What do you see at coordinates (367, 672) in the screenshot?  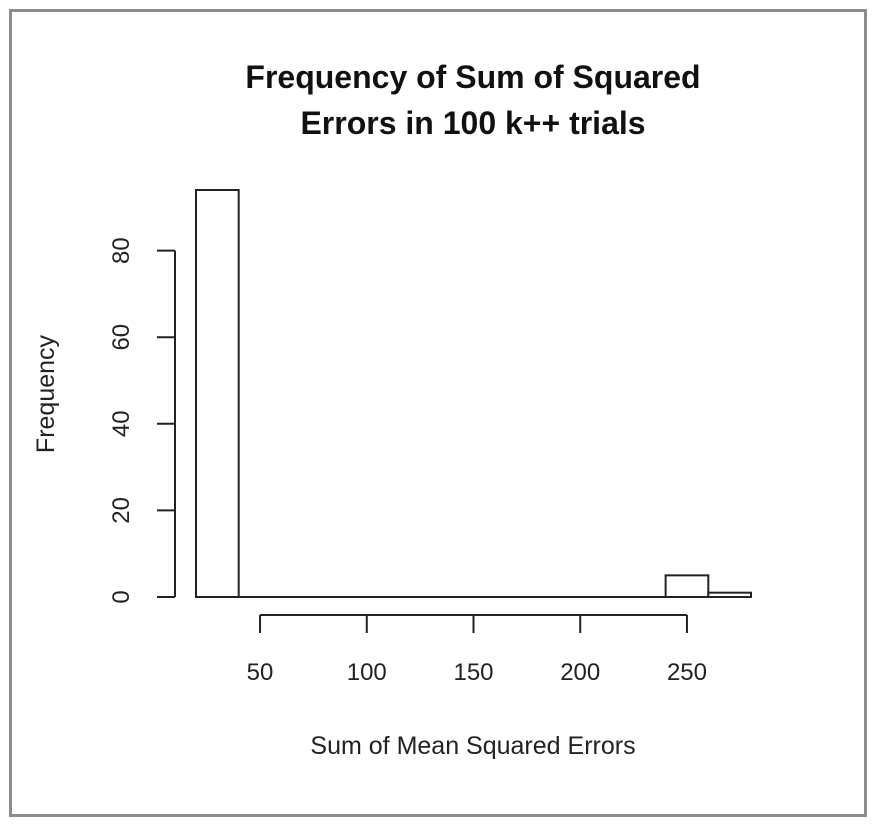 I see `x-tick-label: 100` at bounding box center [367, 672].